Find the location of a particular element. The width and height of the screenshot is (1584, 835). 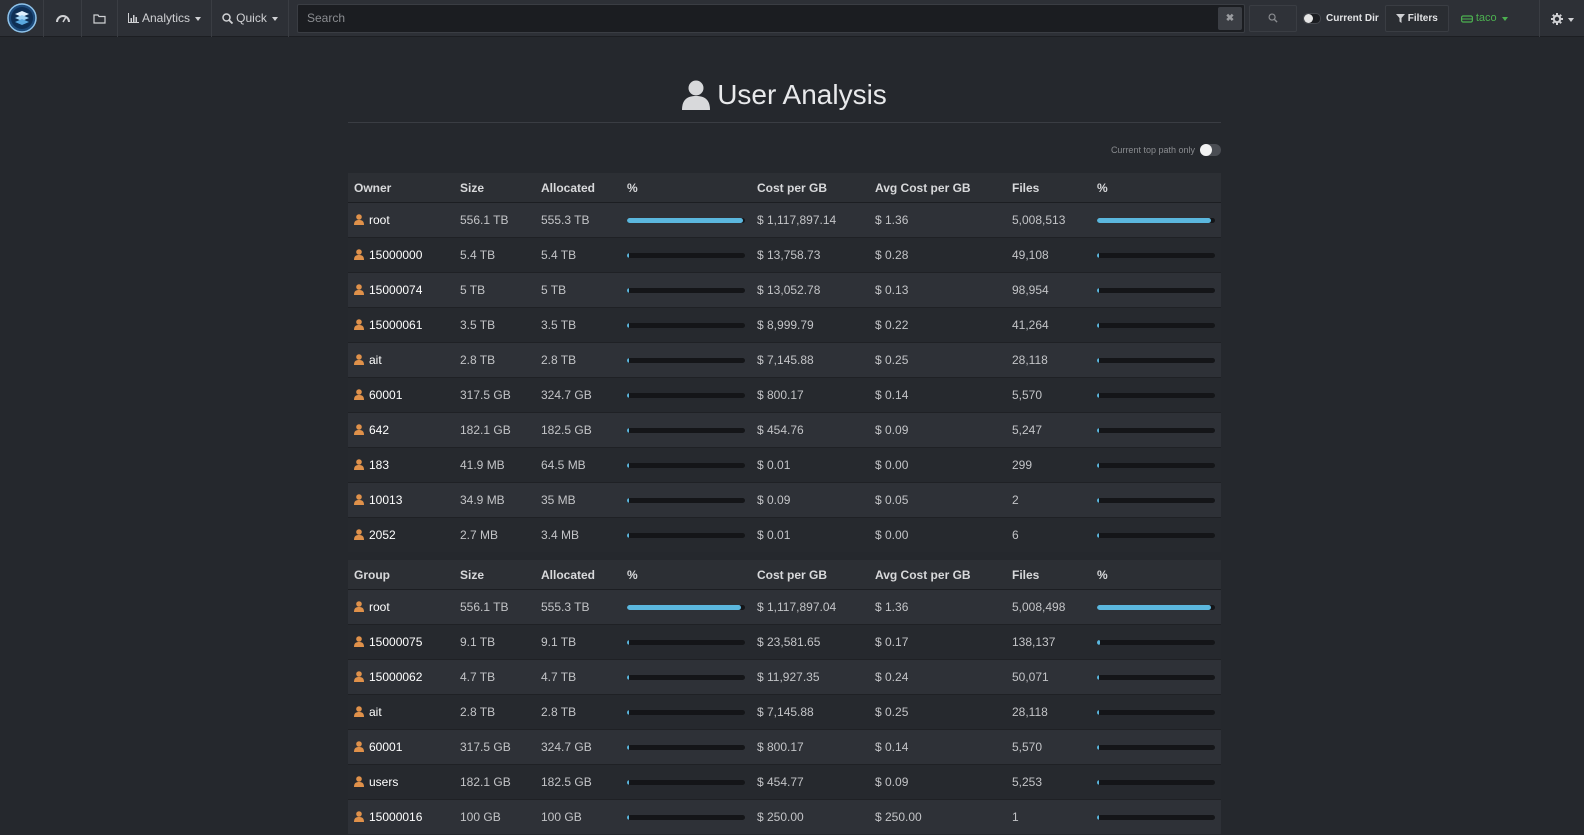

name-cell: users is located at coordinates (401, 782).